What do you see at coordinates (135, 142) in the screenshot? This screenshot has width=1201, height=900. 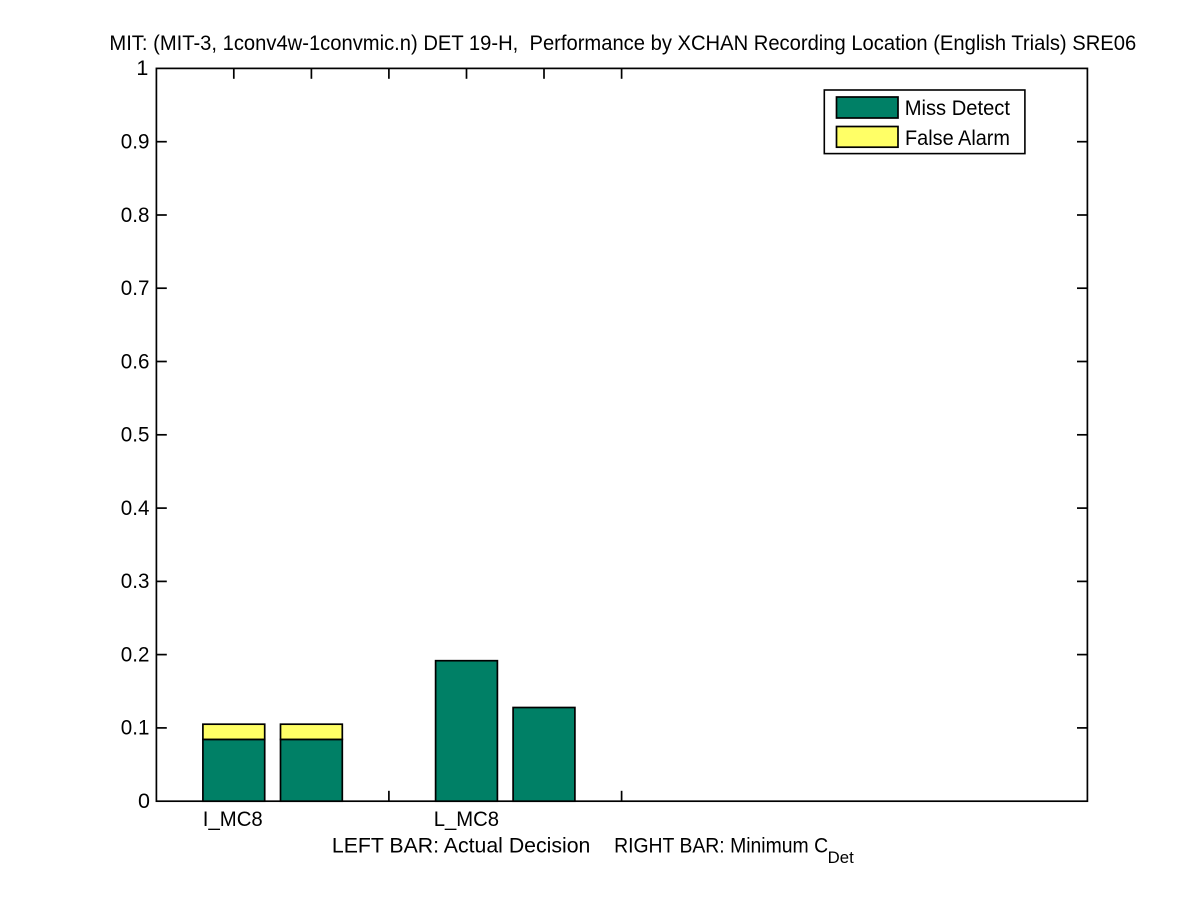 I see `svg-text: 0.9` at bounding box center [135, 142].